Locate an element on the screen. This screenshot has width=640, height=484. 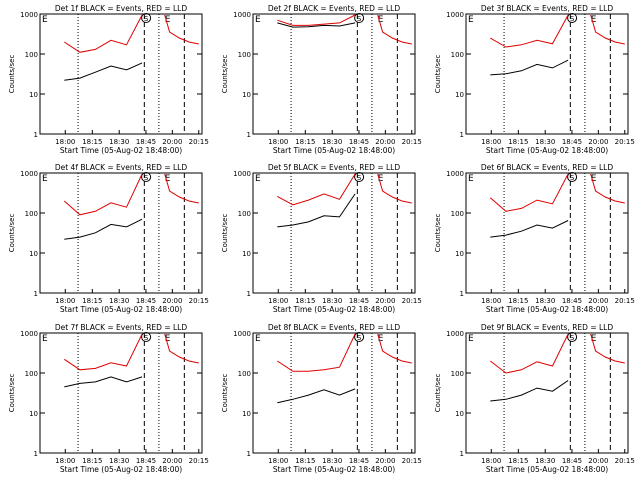
panel-title: Det 2f BLACK = Events, RED = LLD is located at coordinates (334, 8).